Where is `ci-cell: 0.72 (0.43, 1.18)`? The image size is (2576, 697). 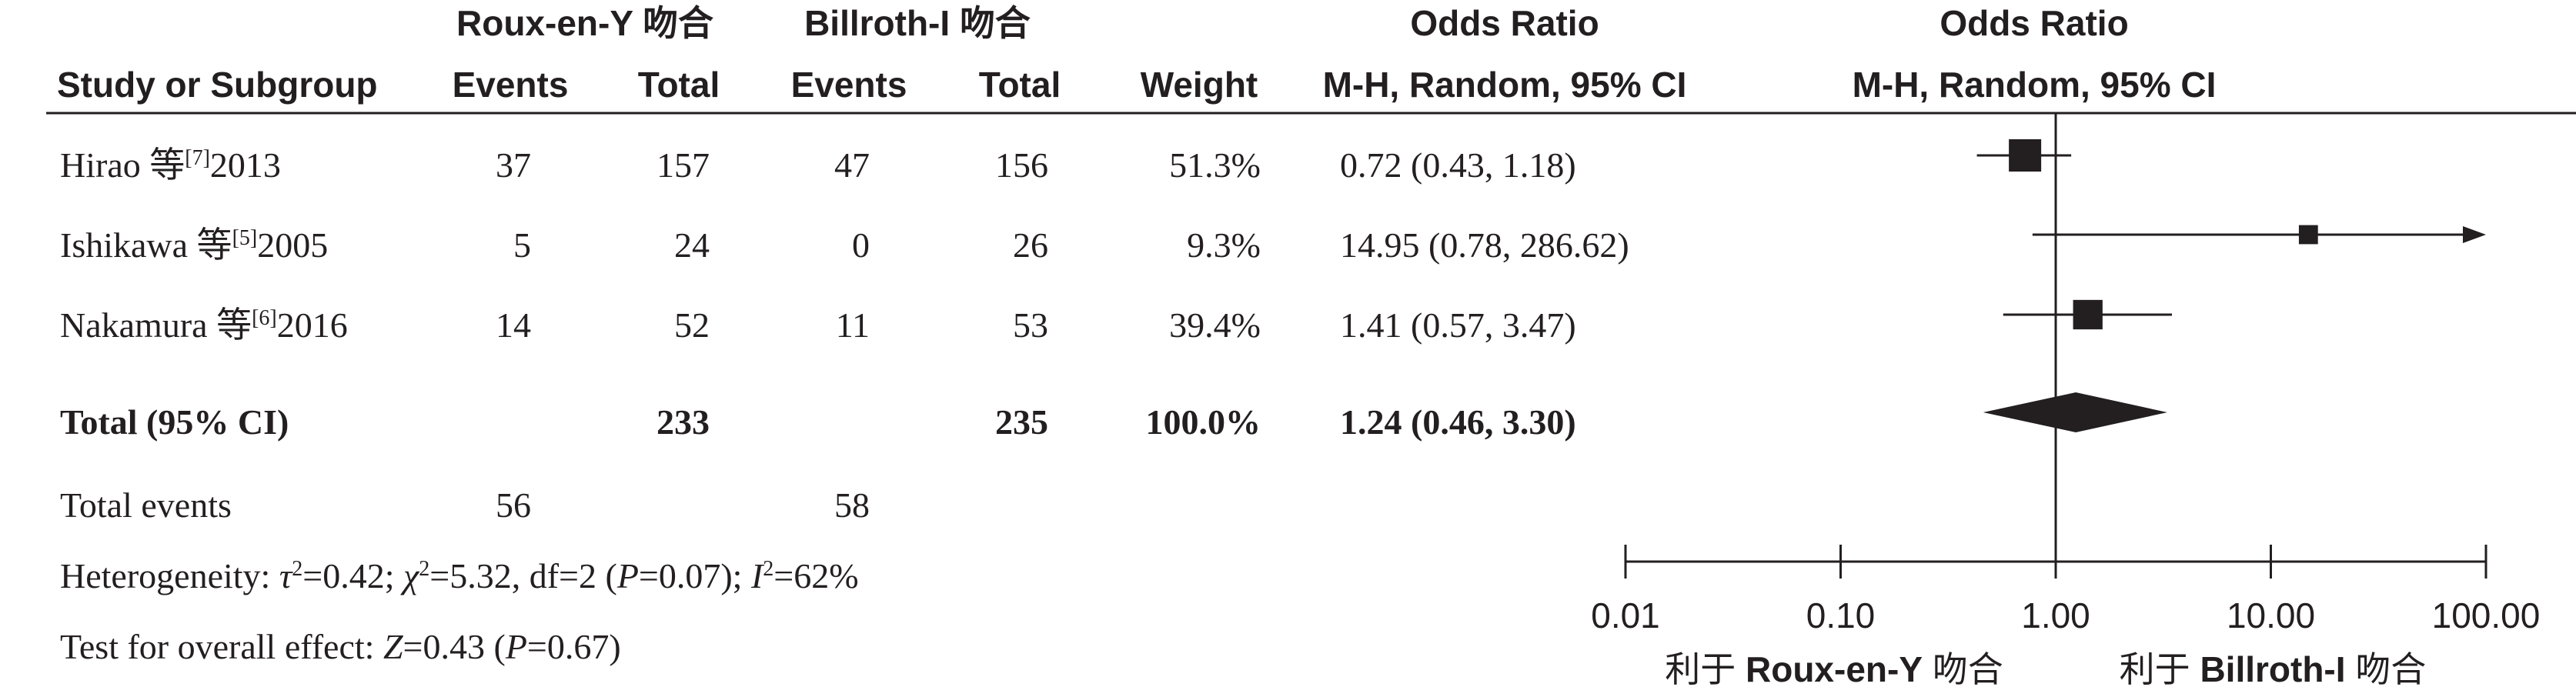 ci-cell: 0.72 (0.43, 1.18) is located at coordinates (1458, 165).